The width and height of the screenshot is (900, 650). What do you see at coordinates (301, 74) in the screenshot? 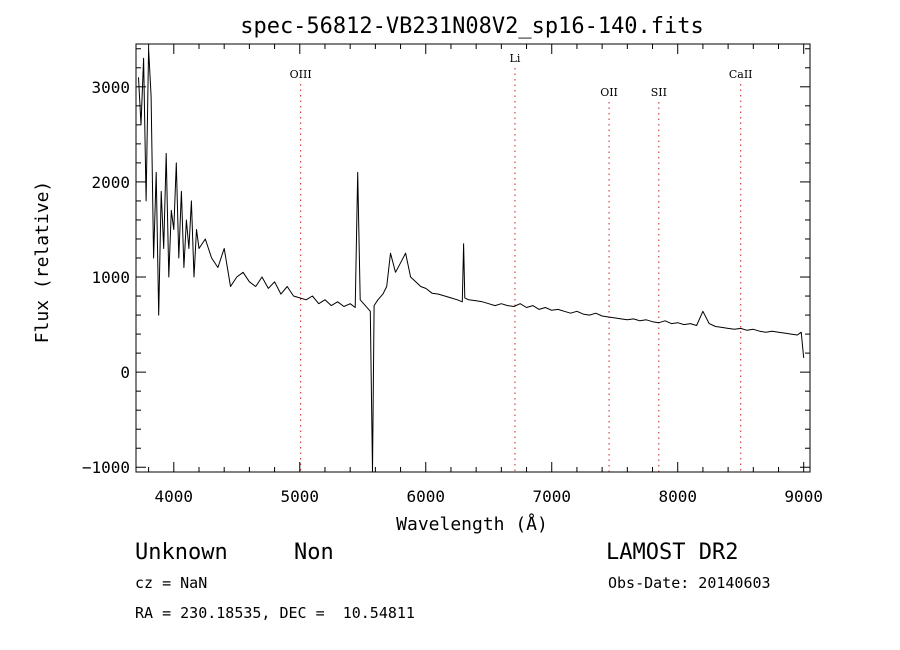
I see `marker-label: OIII` at bounding box center [301, 74].